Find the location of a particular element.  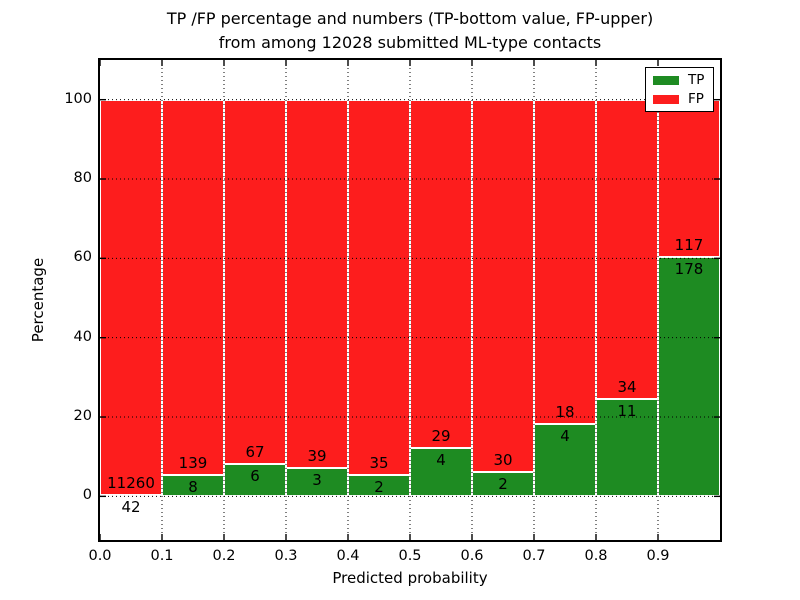

y-tick-label-5: 100 is located at coordinates (78, 98).